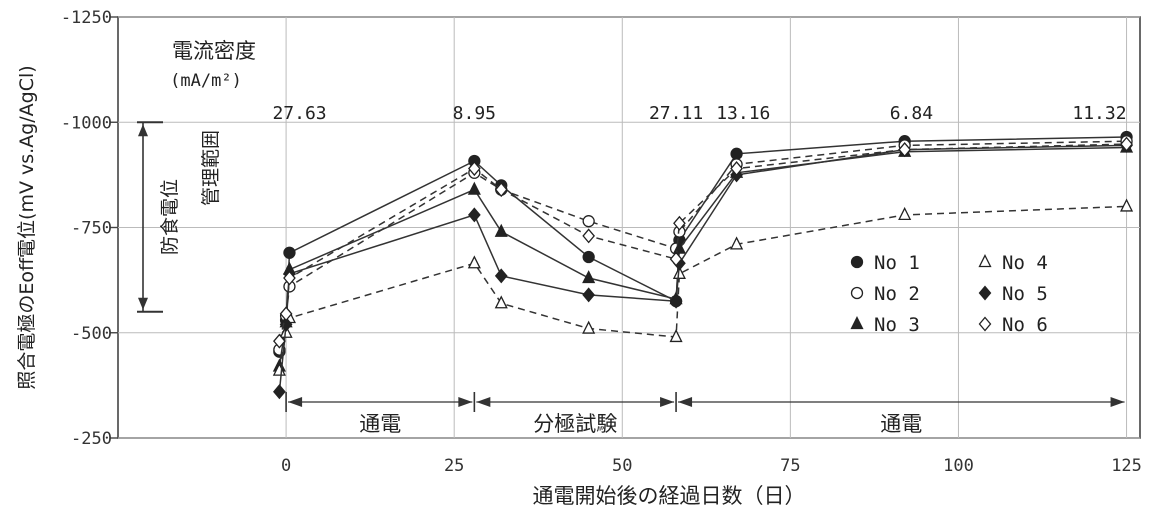  Describe the element at coordinates (1099, 113) in the screenshot. I see `current-density-value: 11.32` at that location.